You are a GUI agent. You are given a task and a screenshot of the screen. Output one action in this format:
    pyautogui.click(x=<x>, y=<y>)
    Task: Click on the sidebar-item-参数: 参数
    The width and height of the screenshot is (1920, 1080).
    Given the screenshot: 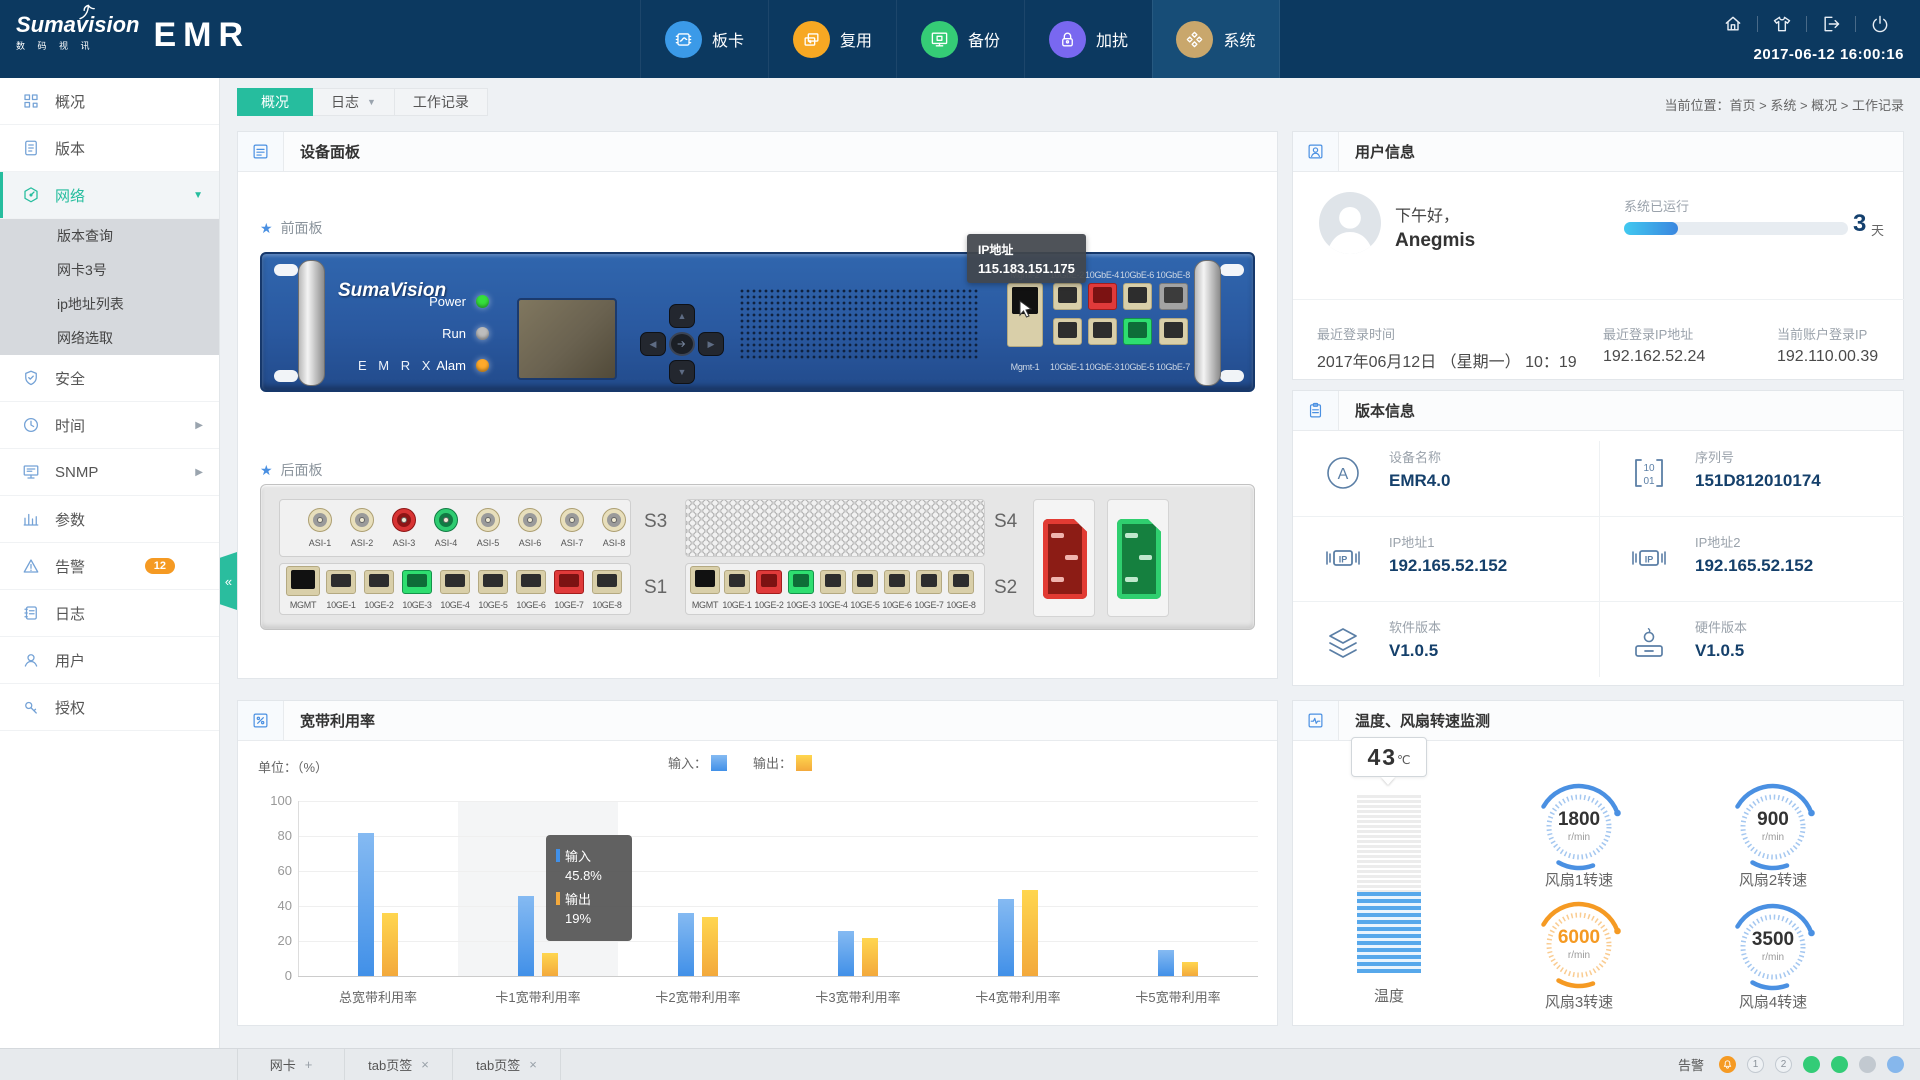 What is the action you would take?
    pyautogui.click(x=109, y=519)
    